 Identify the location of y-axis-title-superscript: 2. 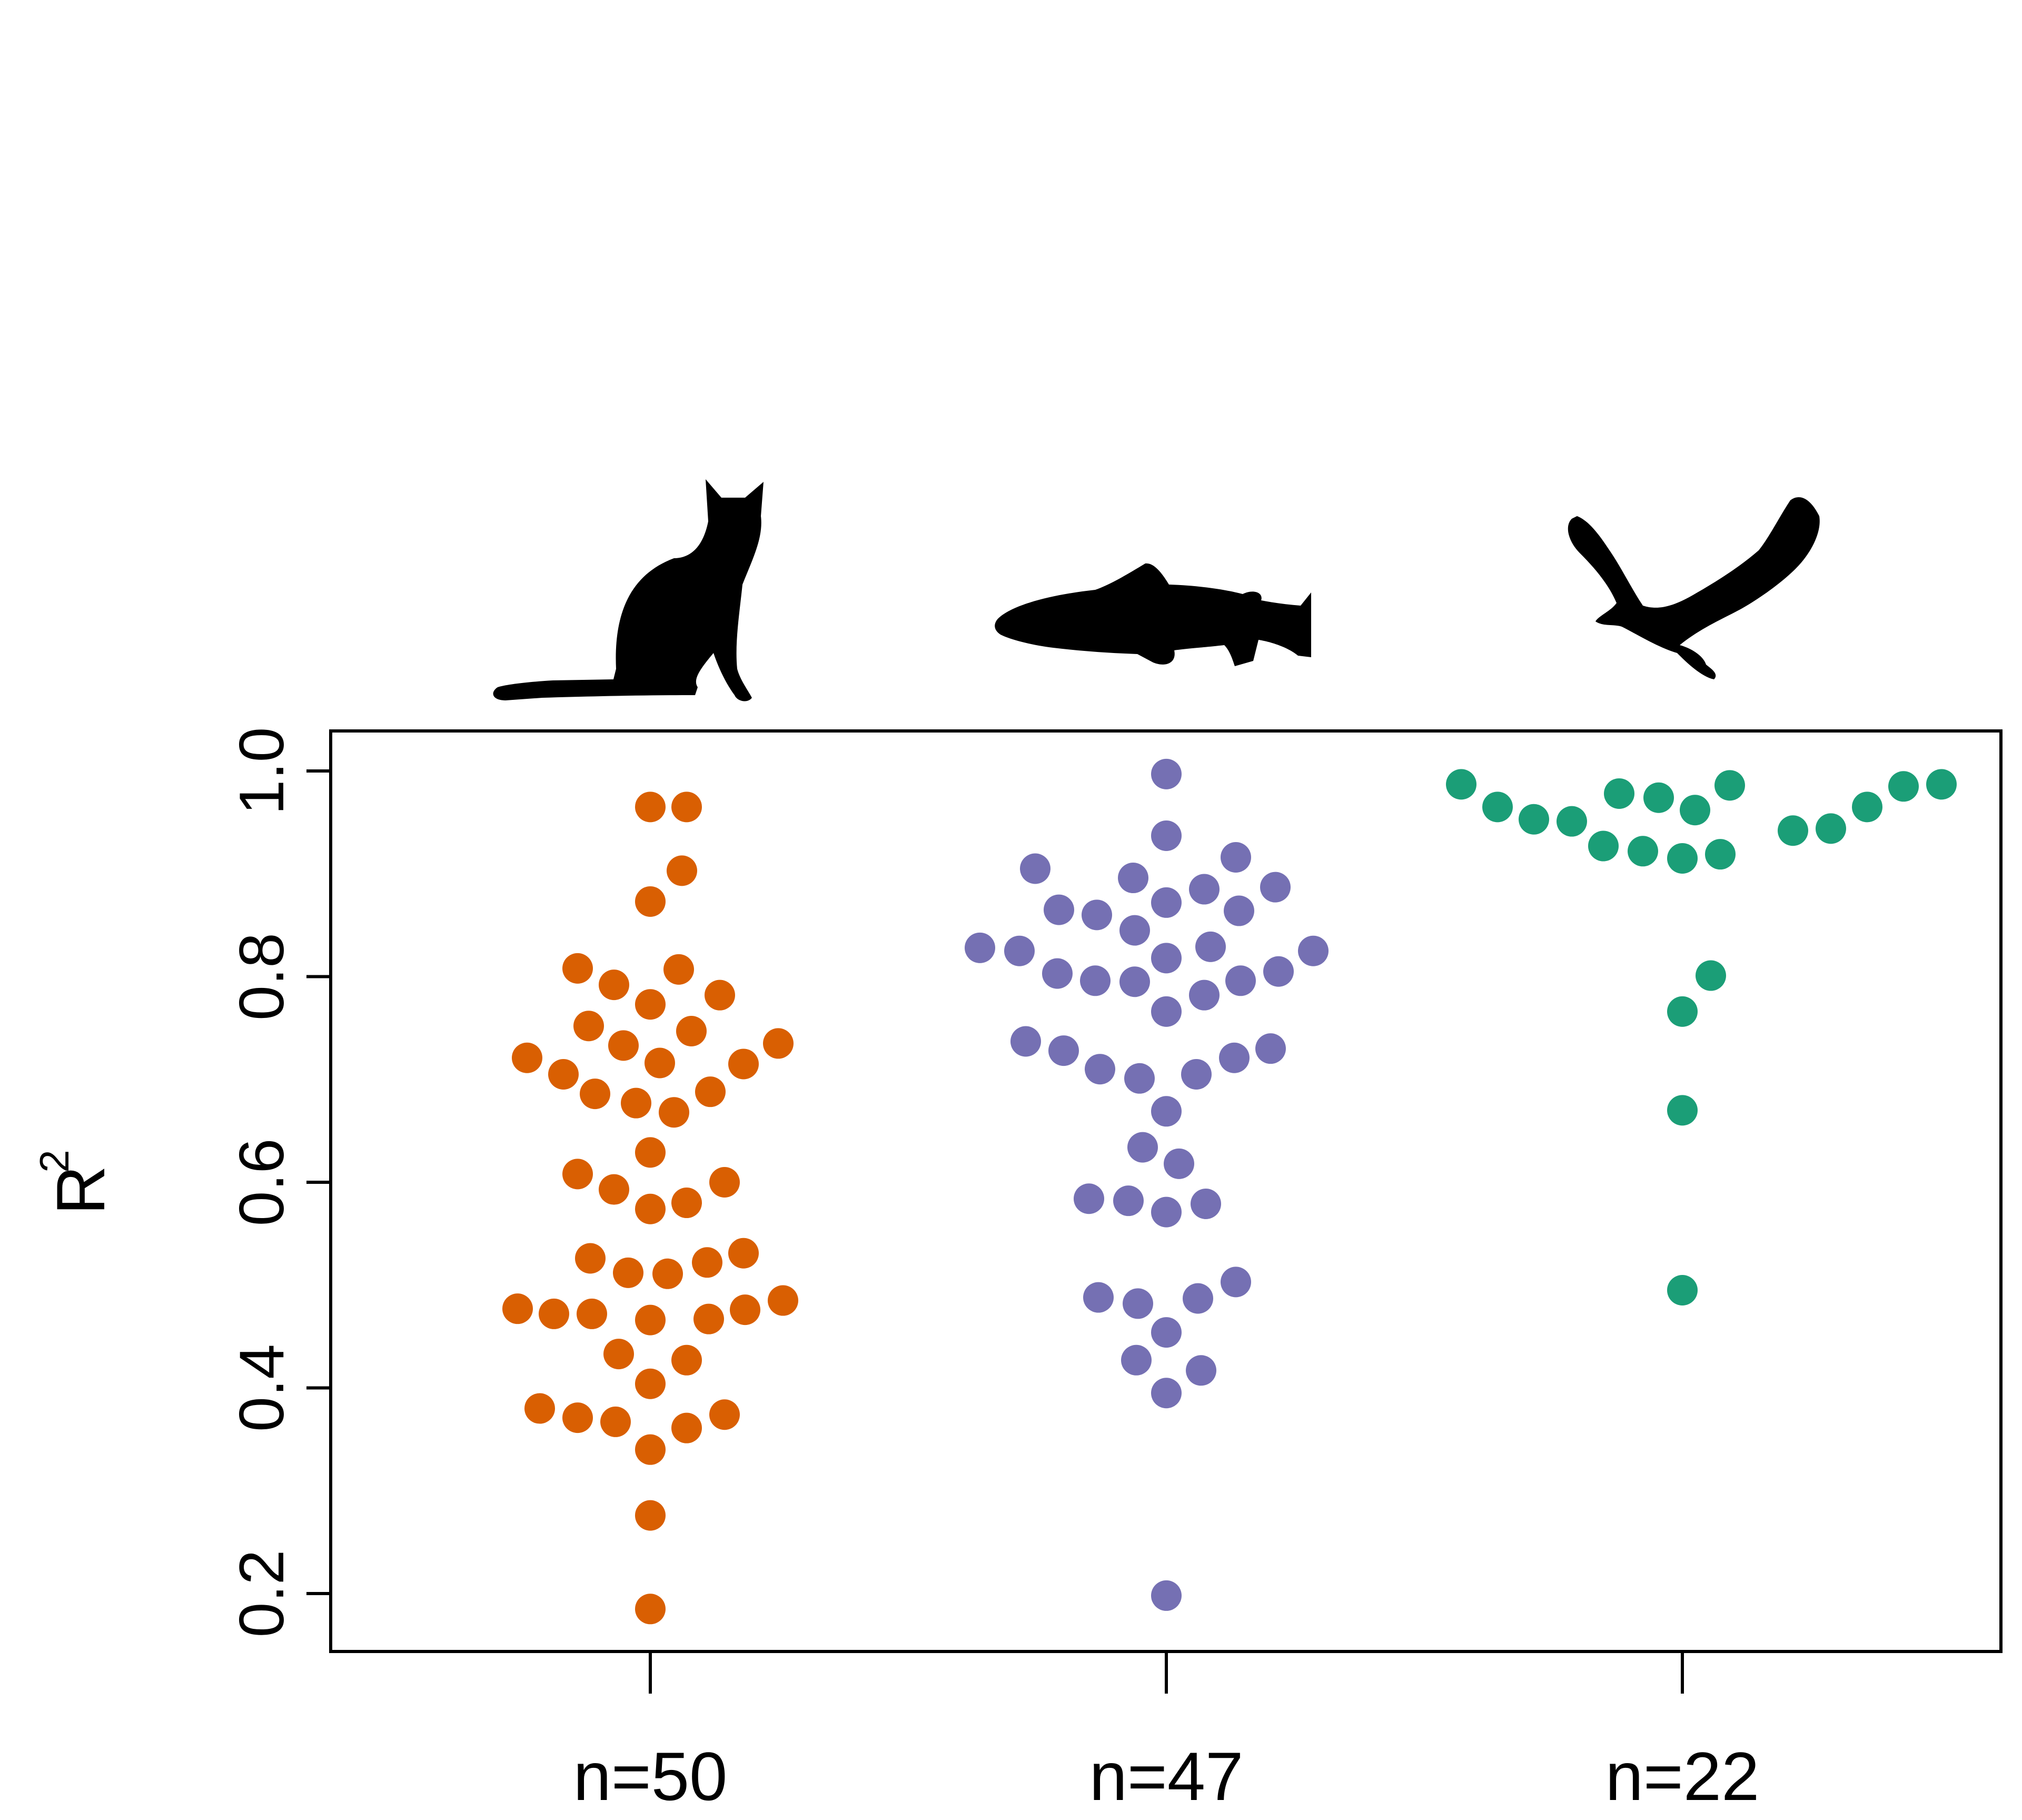
(54, 1161).